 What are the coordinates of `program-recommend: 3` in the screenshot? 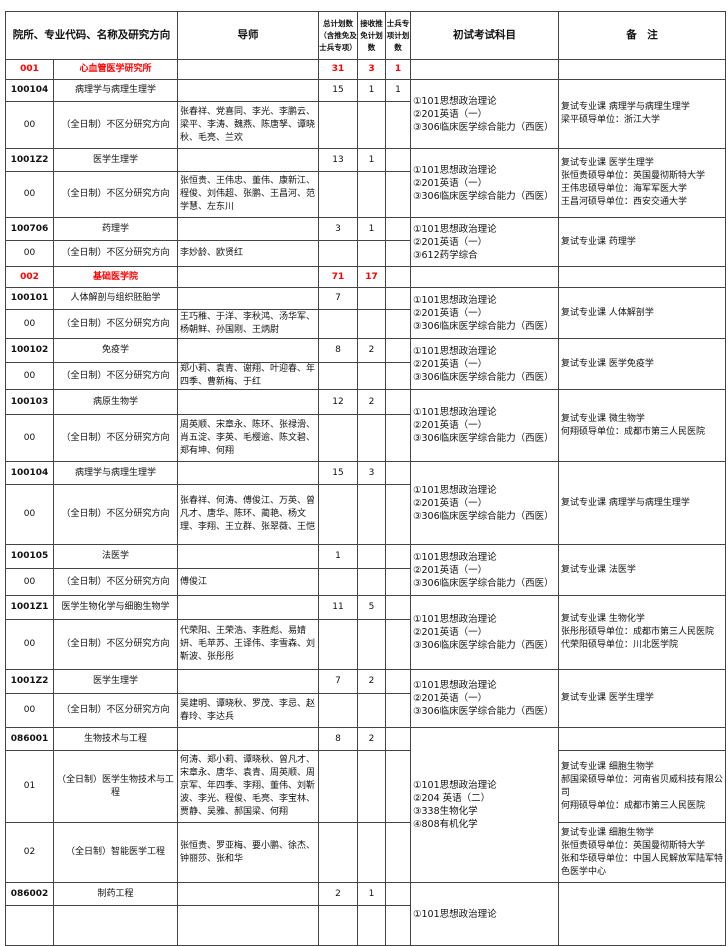 It's located at (371, 473).